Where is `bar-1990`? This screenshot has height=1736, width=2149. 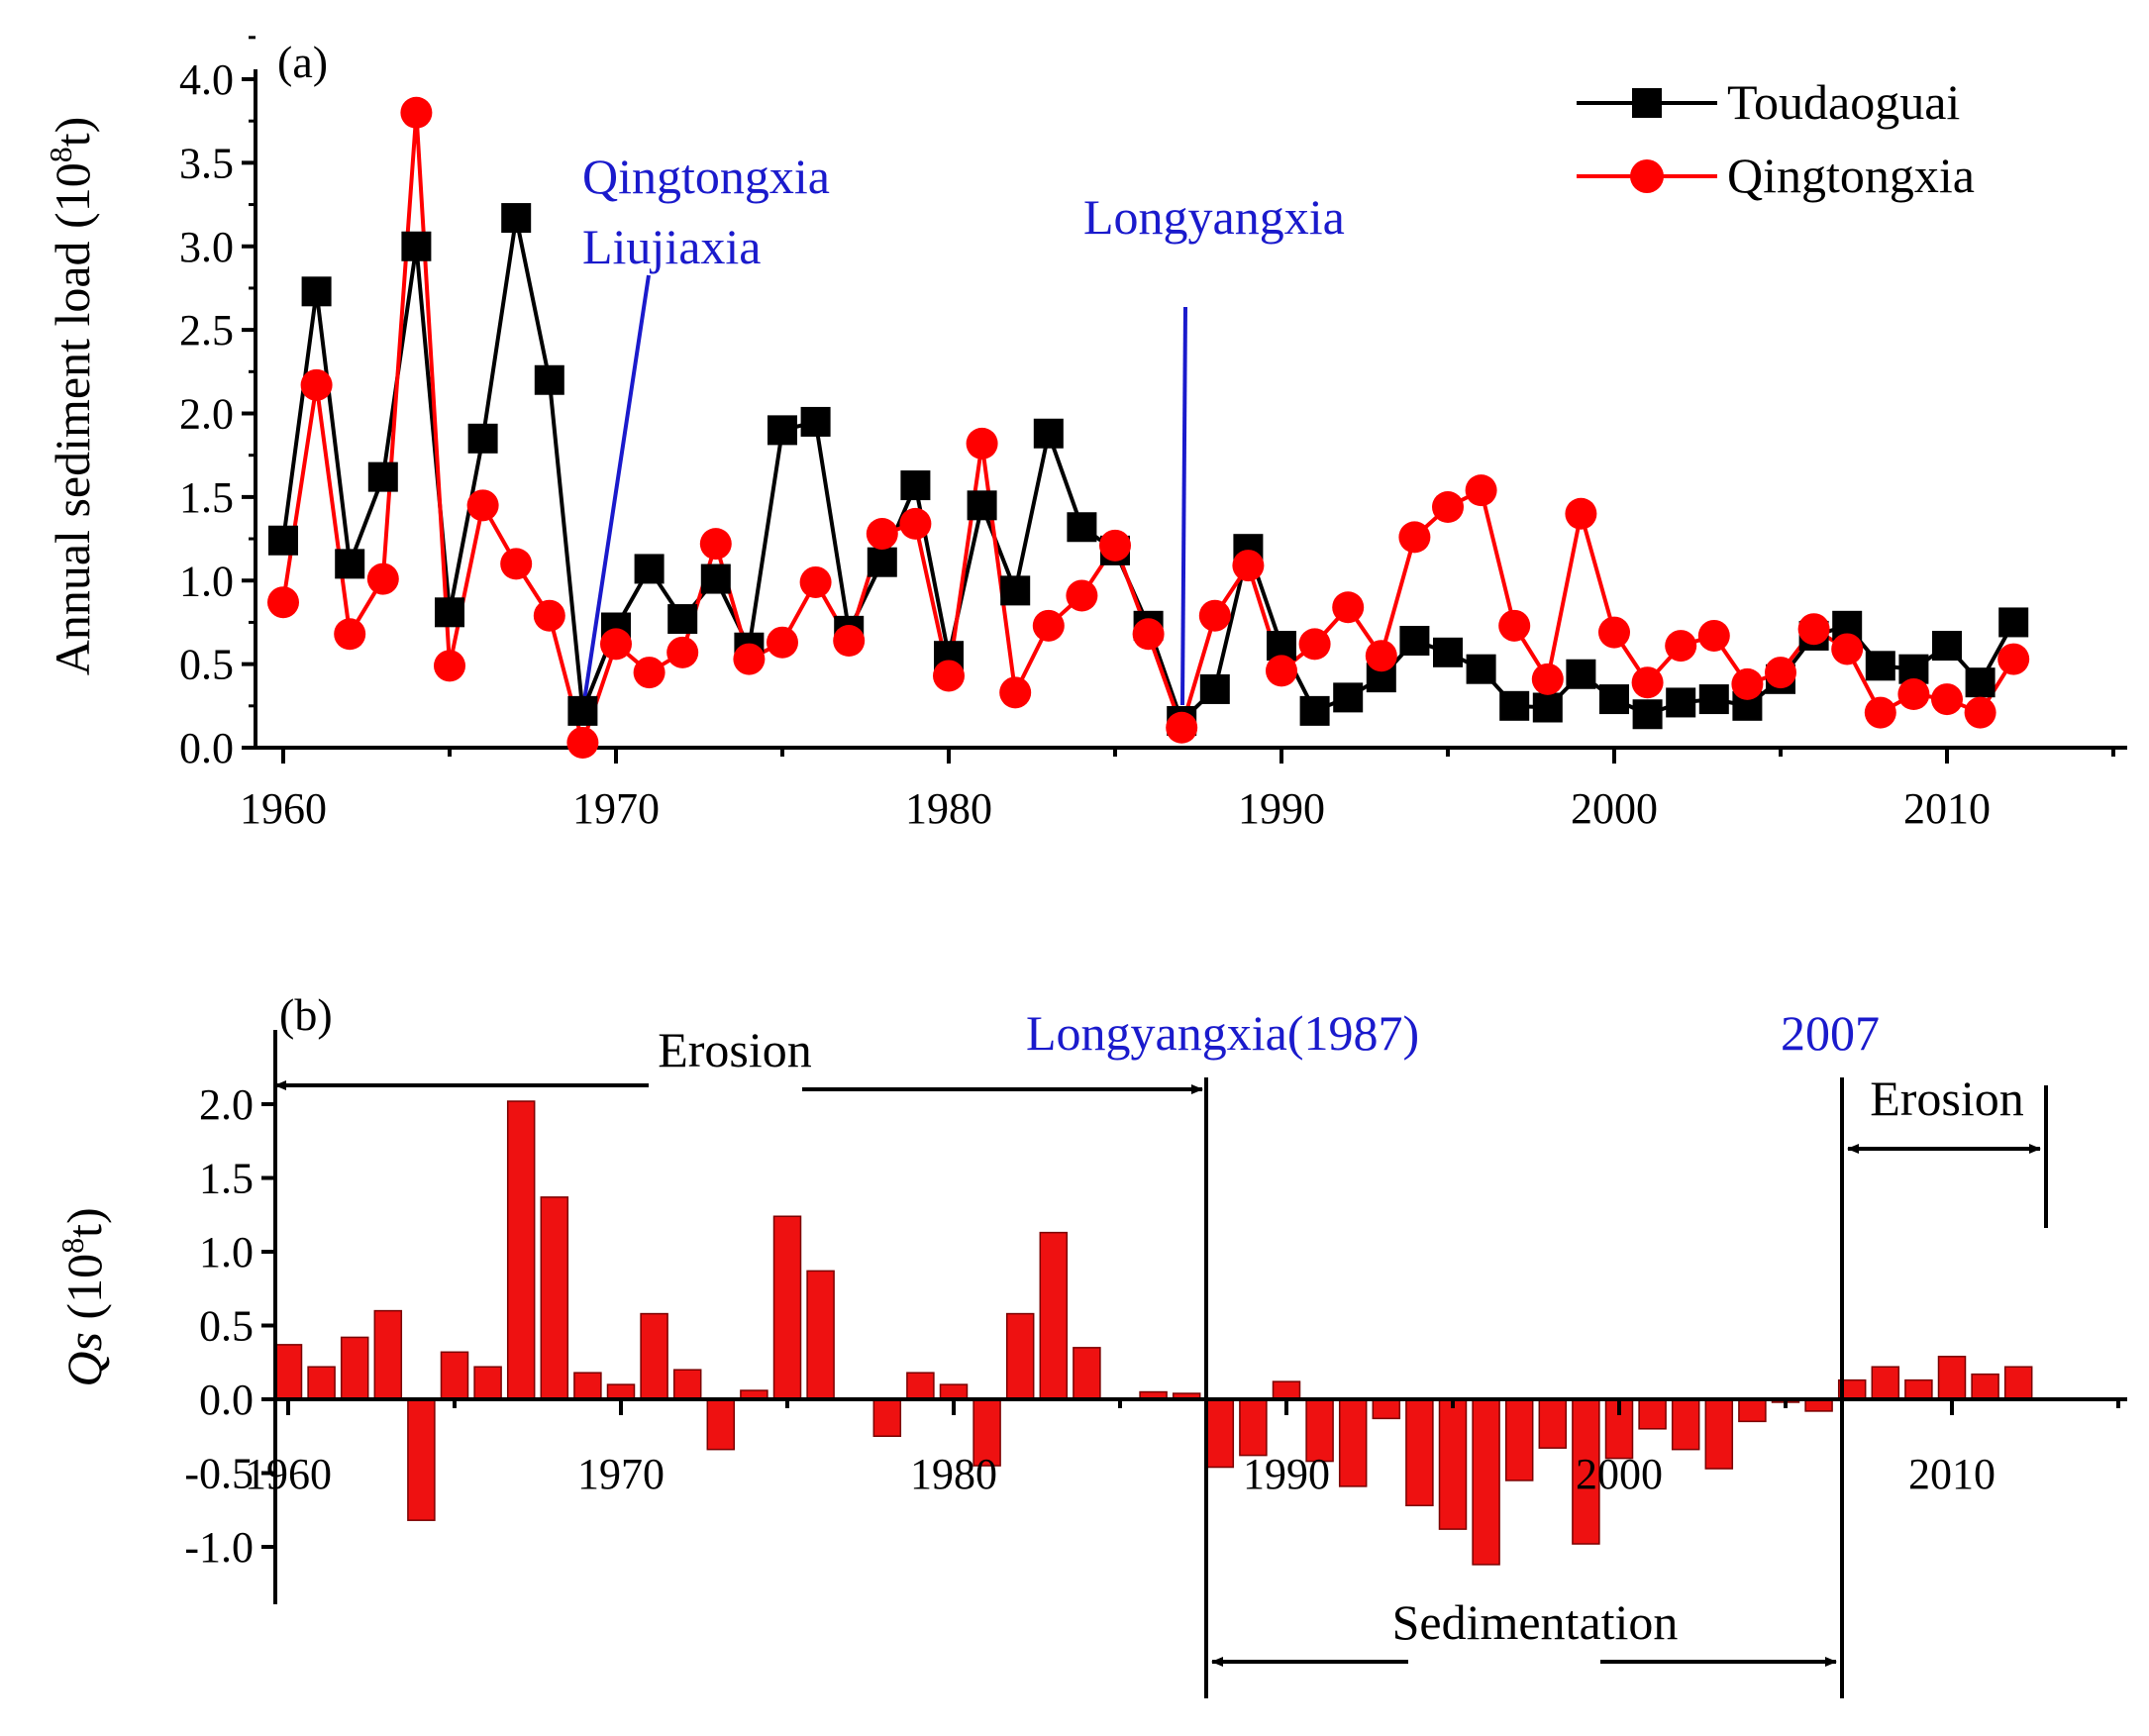 bar-1990 is located at coordinates (1286, 1390).